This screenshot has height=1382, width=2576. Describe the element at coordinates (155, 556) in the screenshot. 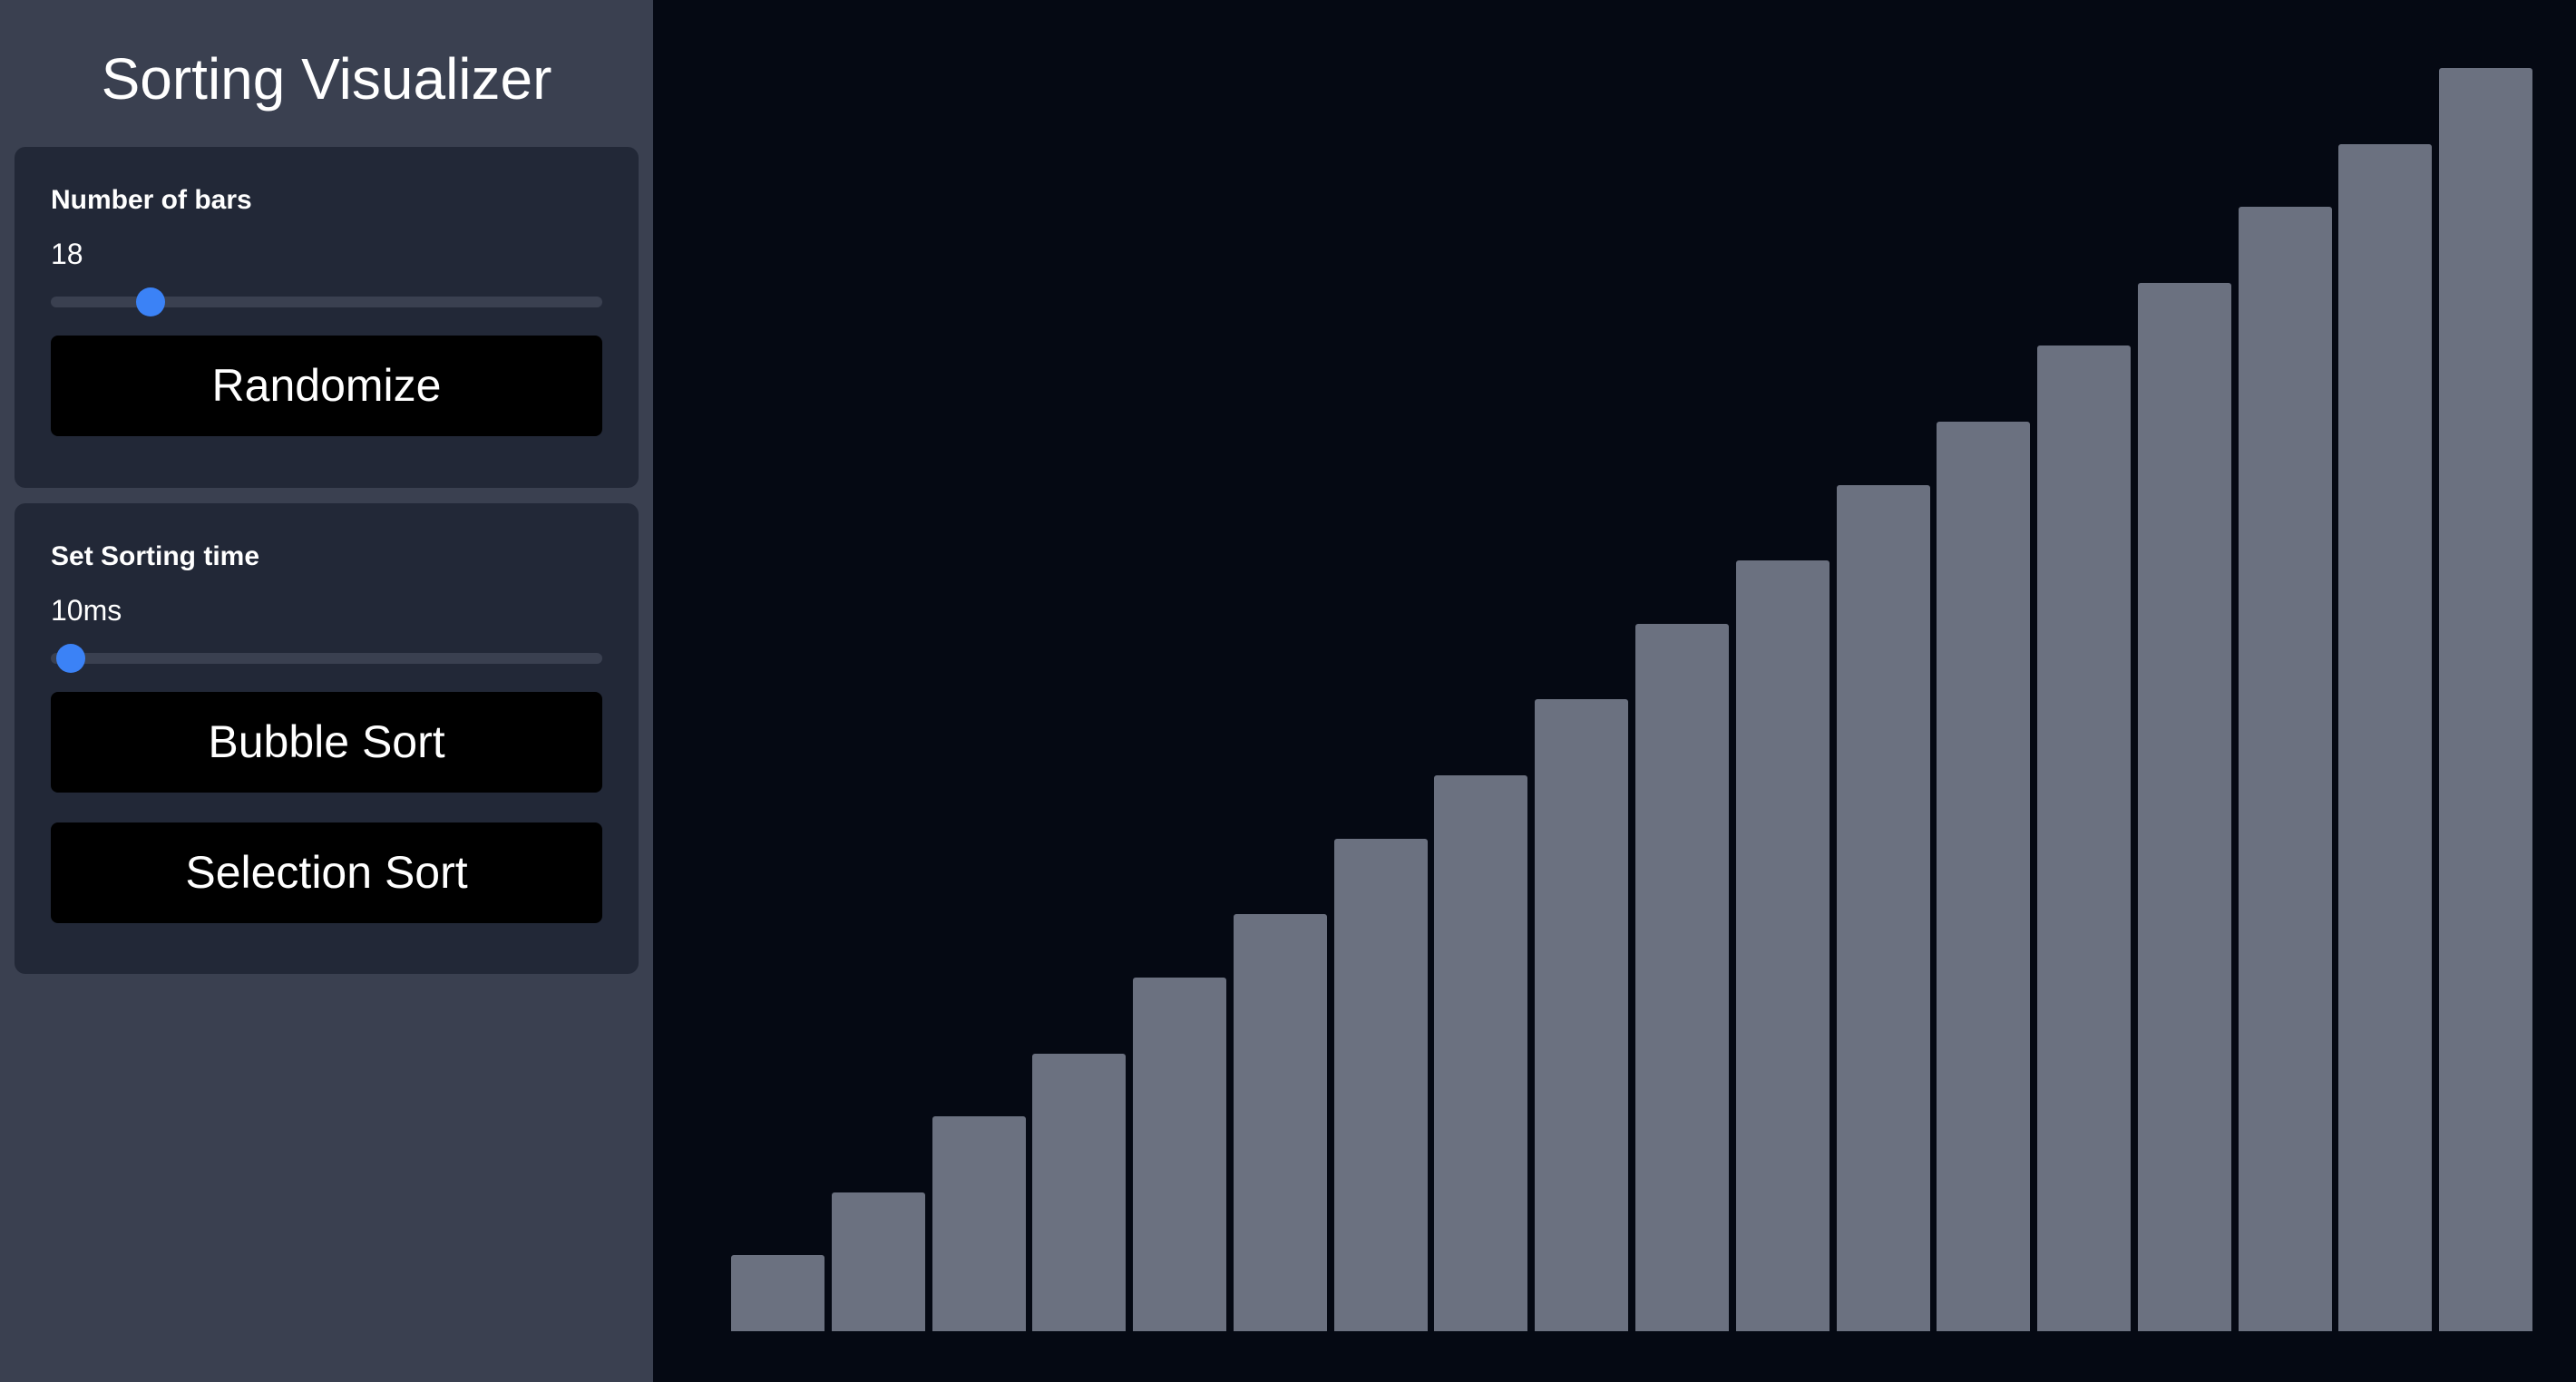

I see `sorting-time-label: Set Sorting time` at that location.